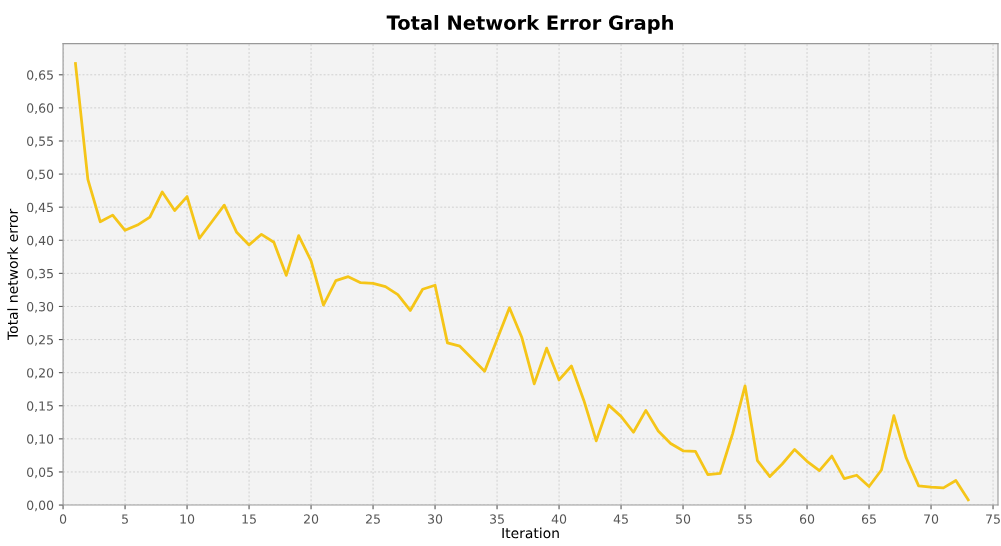 This screenshot has height=546, width=1001. I want to click on y-tick-label: 0,25, so click(40, 340).